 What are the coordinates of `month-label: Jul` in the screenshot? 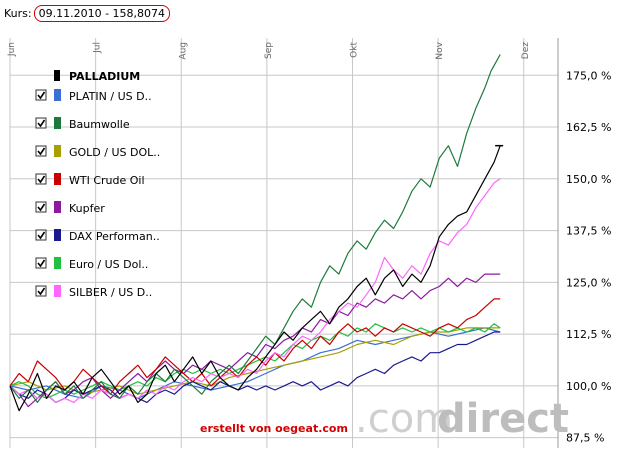 It's located at (98, 48).